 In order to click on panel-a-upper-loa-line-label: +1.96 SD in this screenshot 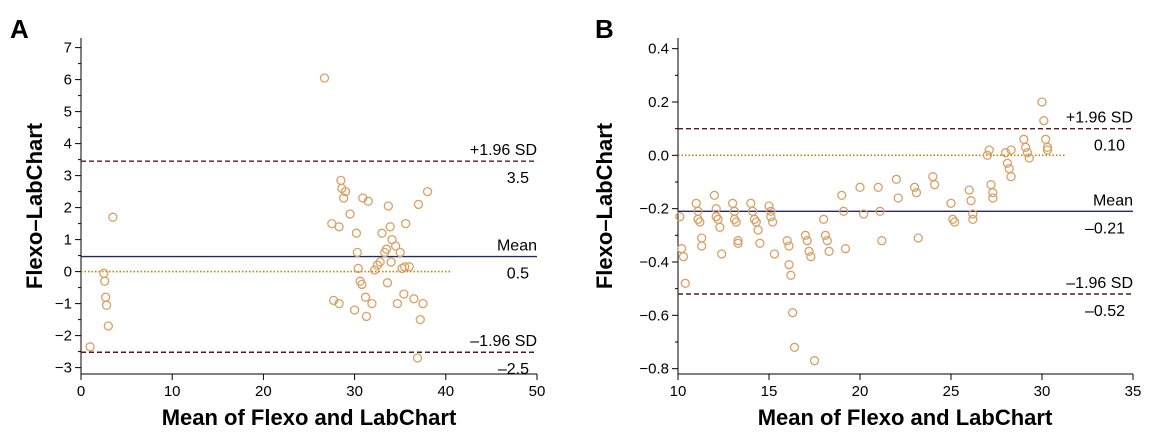, I will do `click(503, 150)`.